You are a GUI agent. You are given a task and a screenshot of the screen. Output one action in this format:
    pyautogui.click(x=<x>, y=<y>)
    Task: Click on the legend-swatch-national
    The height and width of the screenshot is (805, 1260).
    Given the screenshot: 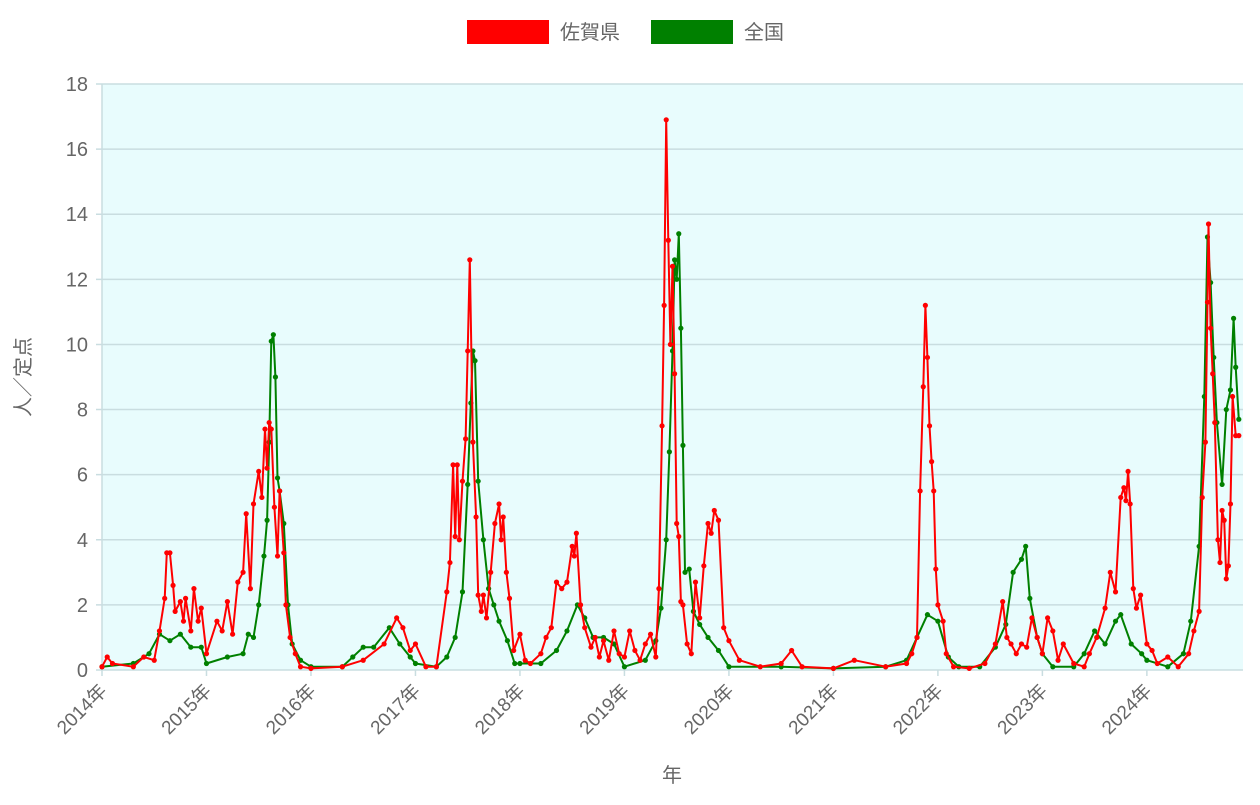 What is the action you would take?
    pyautogui.click(x=692, y=32)
    